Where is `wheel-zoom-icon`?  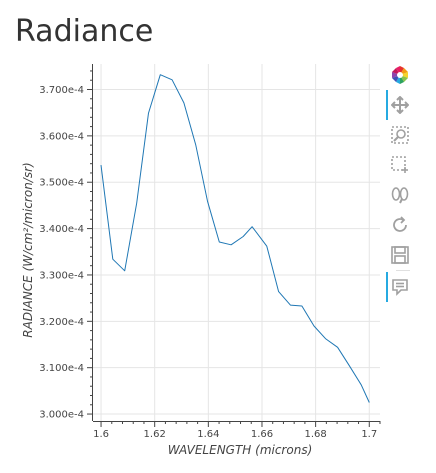 wheel-zoom-icon is located at coordinates (400, 195).